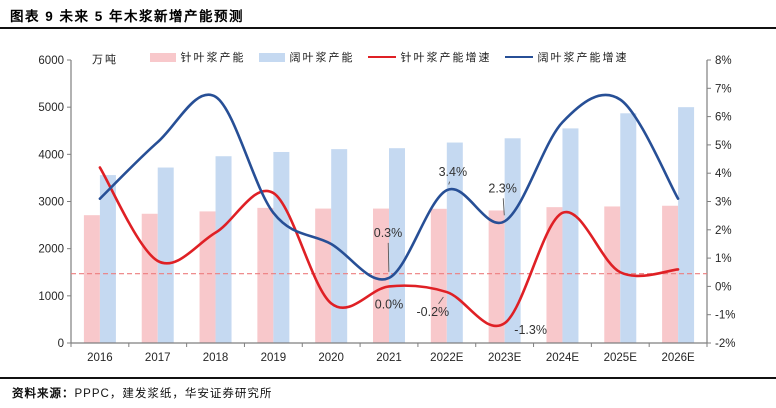  What do you see at coordinates (388, 378) in the screenshot?
I see `footer-divider` at bounding box center [388, 378].